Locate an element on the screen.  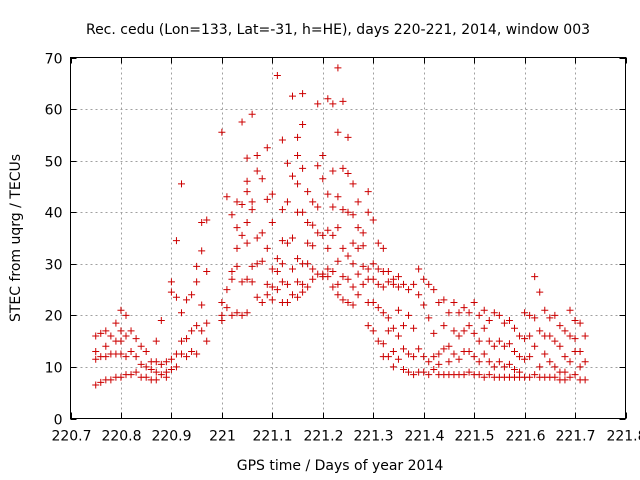
x-tick-label: 221.4 is located at coordinates (424, 437).